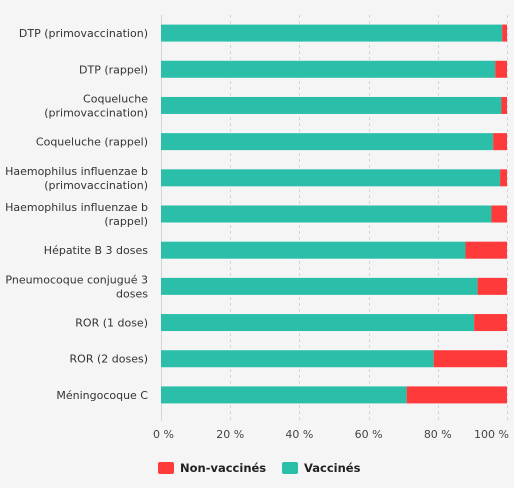 This screenshot has width=514, height=488. Describe the element at coordinates (332, 468) in the screenshot. I see `legend-label-vaccines: Vaccinés` at that location.